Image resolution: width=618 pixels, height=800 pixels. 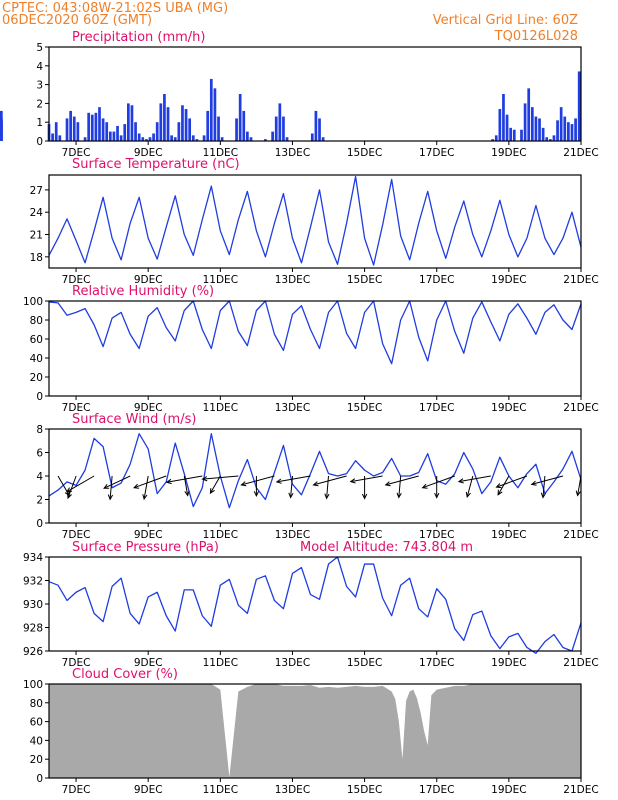 I want to click on y-tick-label: 100, so click(x=33, y=685).